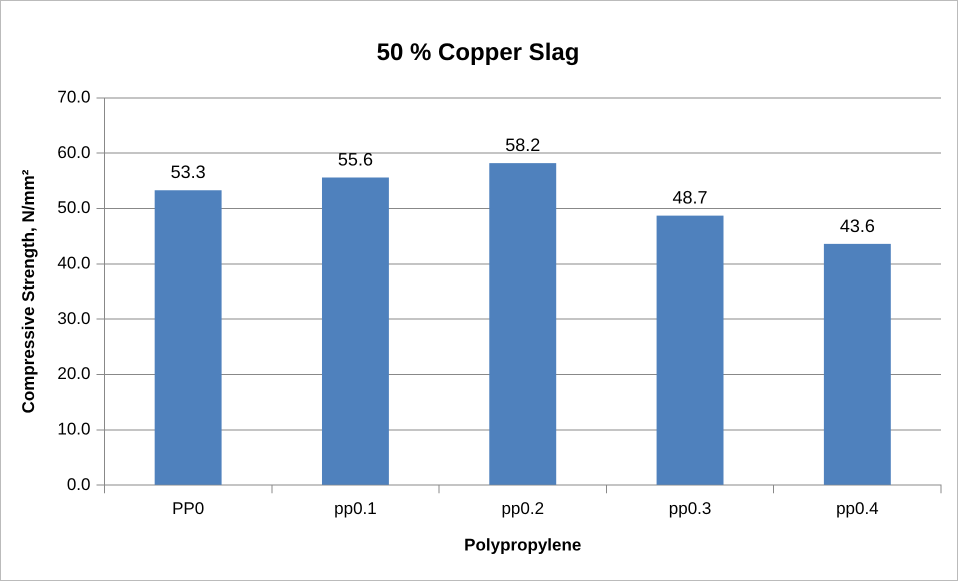  I want to click on x-tick-label: PP0, so click(188, 508).